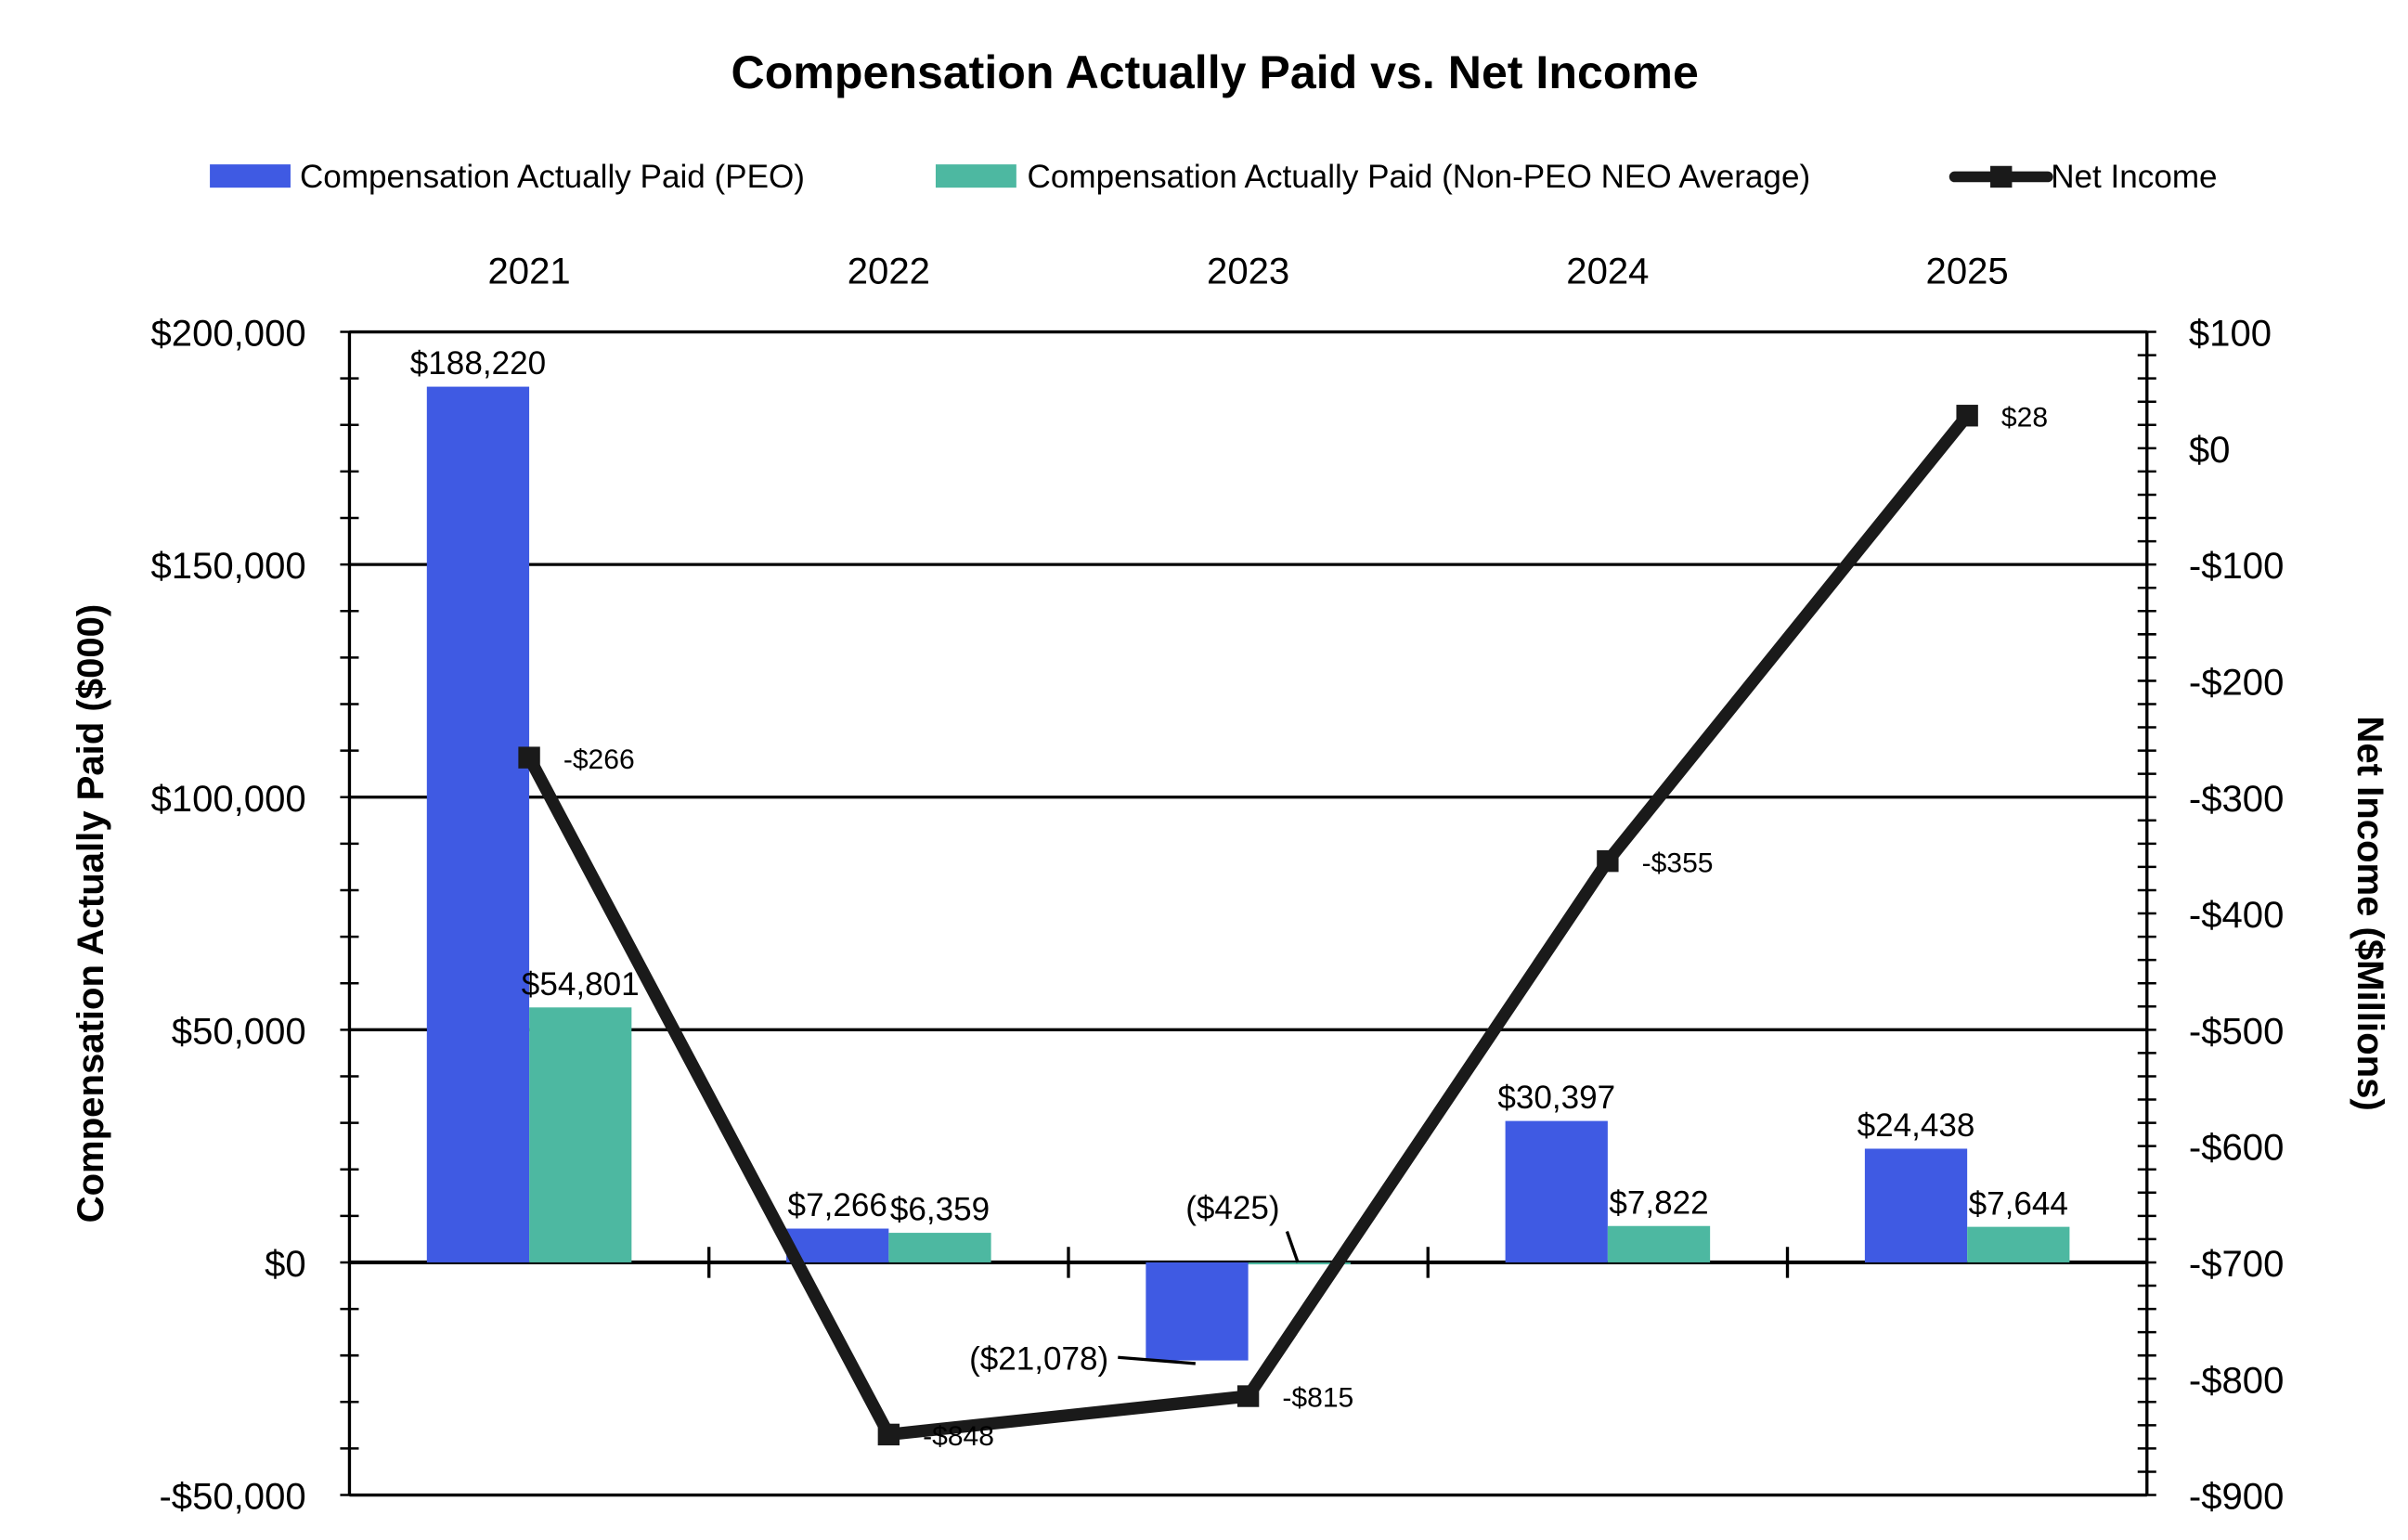 This screenshot has height=1540, width=2408. Describe the element at coordinates (2237, 567) in the screenshot. I see `y2-tick-label: -$100` at that location.